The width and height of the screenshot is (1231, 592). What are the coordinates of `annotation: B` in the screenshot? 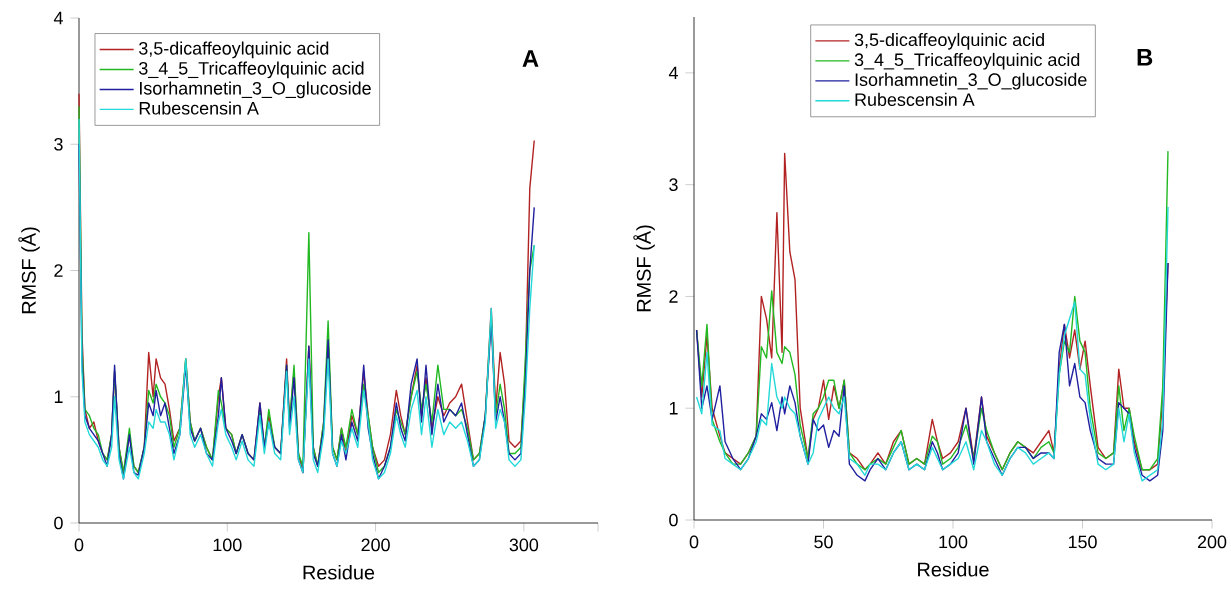 It's located at (1145, 57).